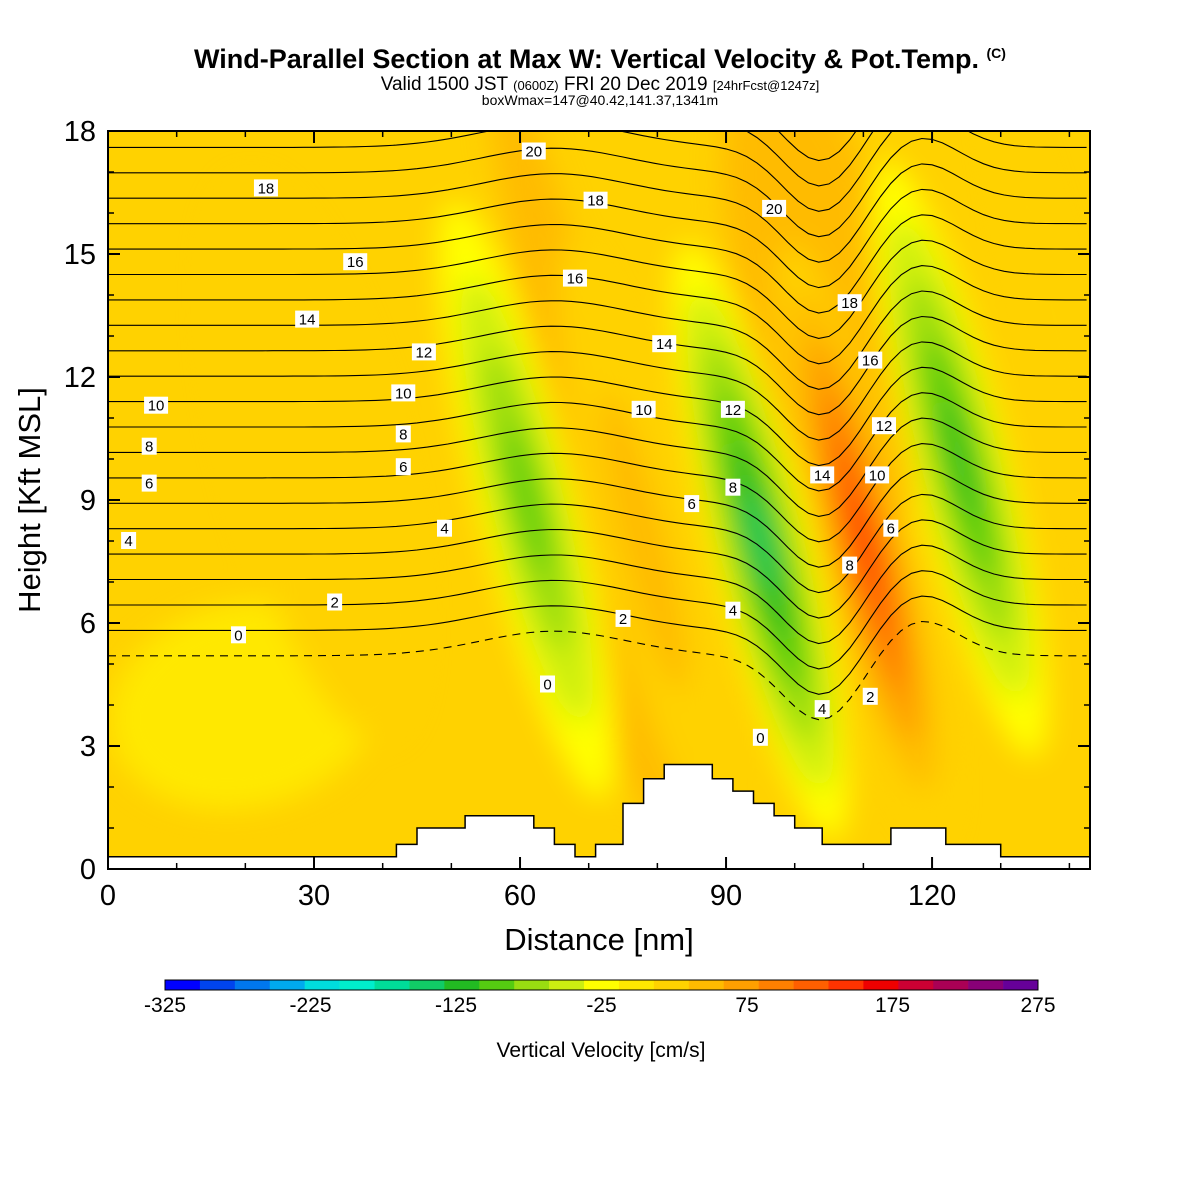 This screenshot has width=1200, height=1200. I want to click on svg-text: 14, so click(307, 320).